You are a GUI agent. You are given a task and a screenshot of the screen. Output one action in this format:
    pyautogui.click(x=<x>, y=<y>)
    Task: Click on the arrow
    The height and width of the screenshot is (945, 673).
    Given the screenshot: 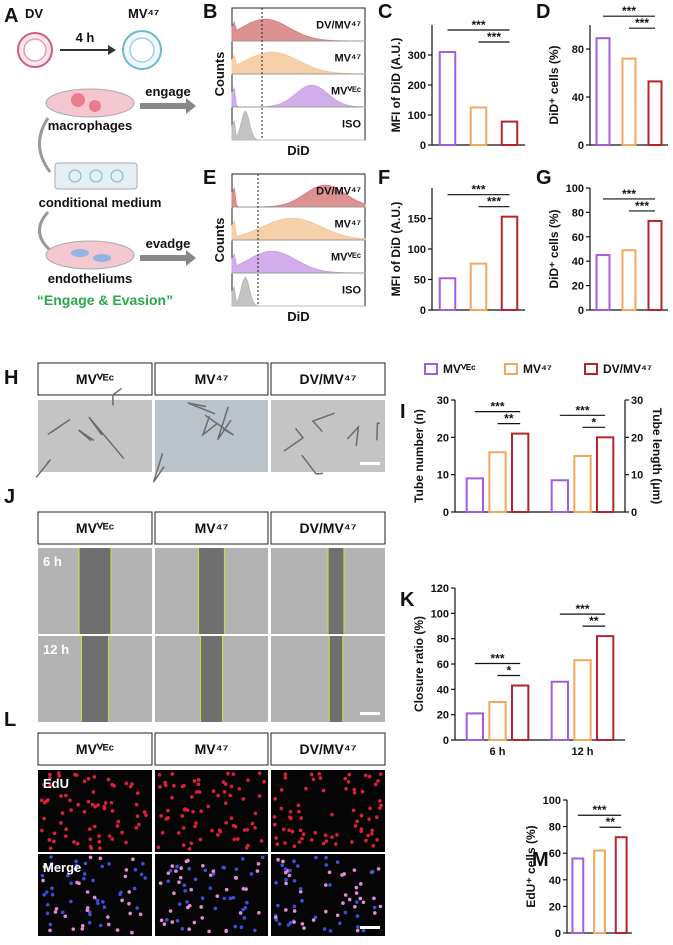 What is the action you would take?
    pyautogui.click(x=45, y=145)
    